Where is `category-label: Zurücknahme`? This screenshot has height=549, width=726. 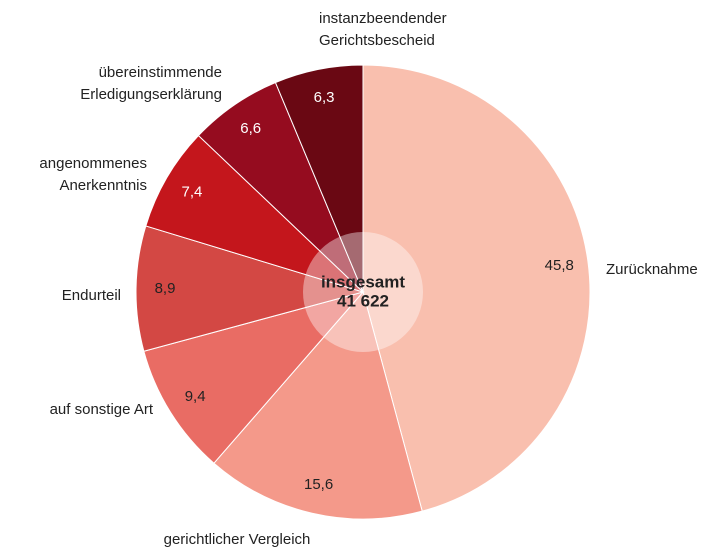
category-label: Zurücknahme is located at coordinates (652, 269).